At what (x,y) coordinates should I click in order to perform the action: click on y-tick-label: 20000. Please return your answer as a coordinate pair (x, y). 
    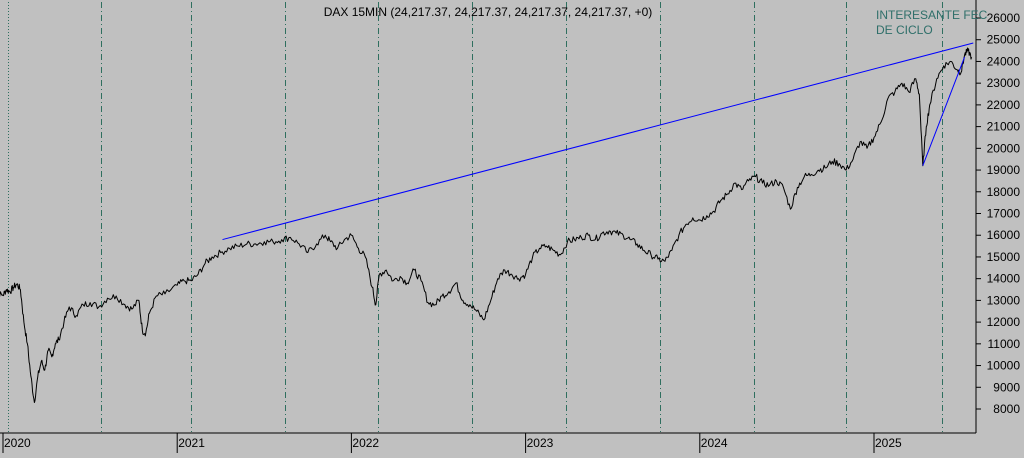
    Looking at the image, I should click on (1004, 148).